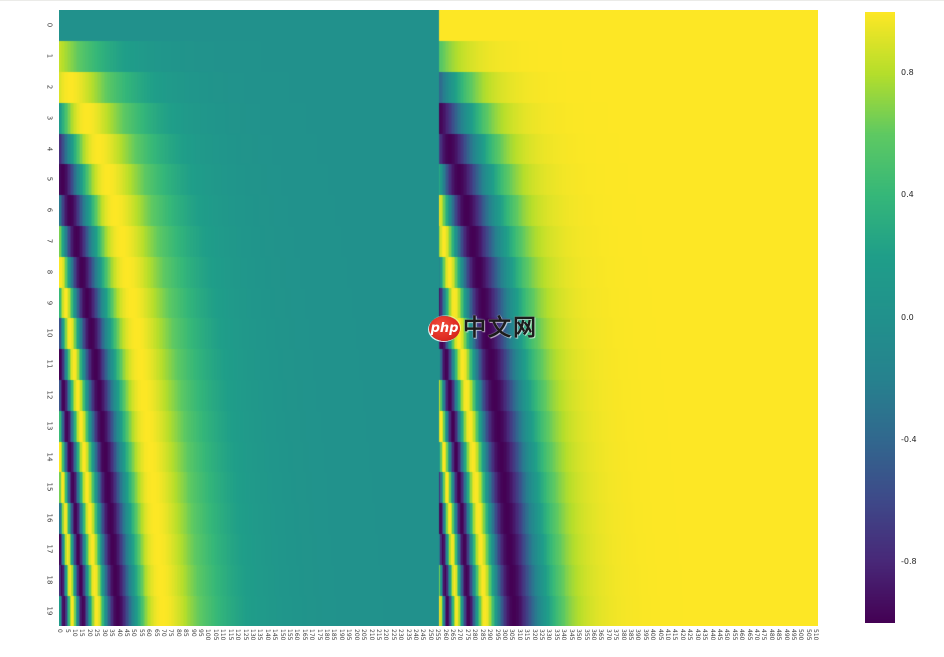 The width and height of the screenshot is (944, 657). I want to click on x-tick-label: 180, so click(327, 635).